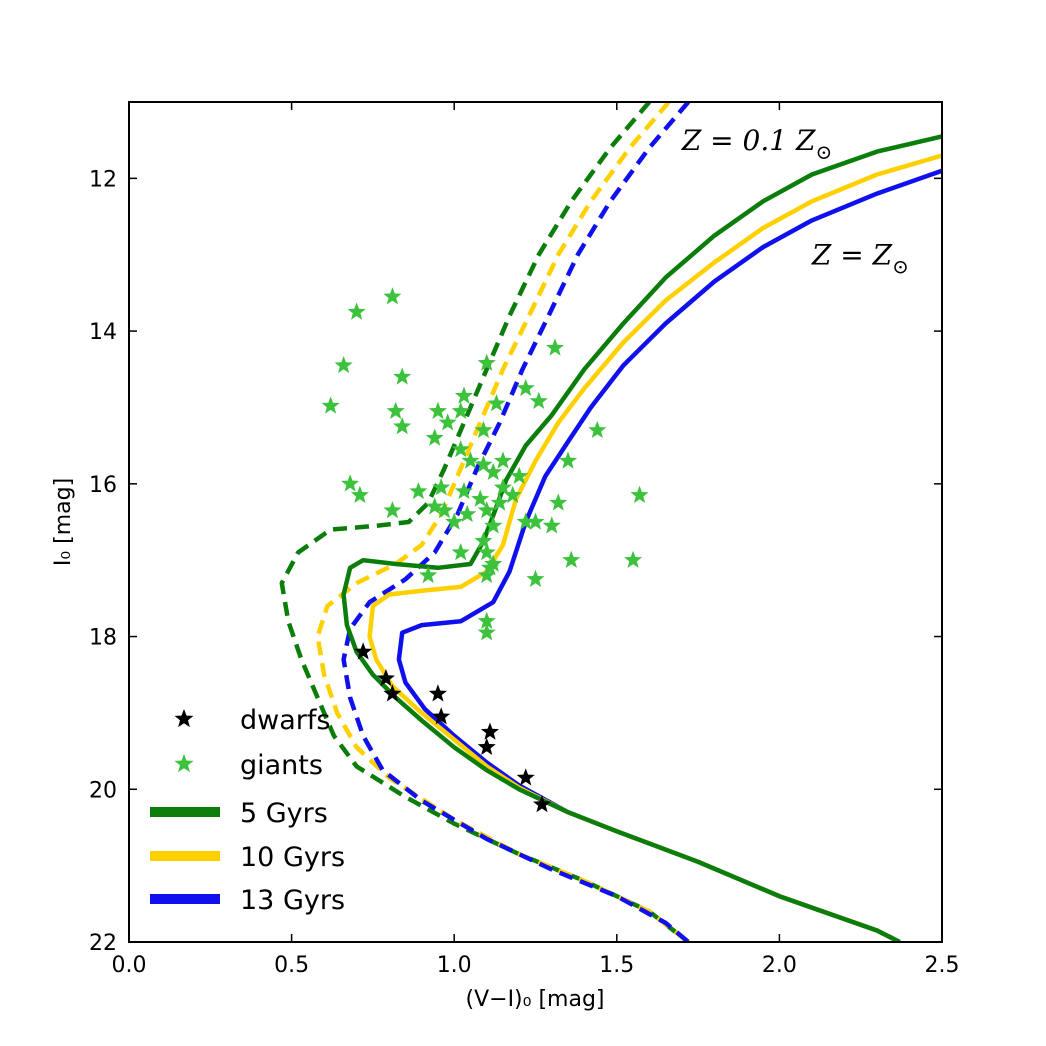 This screenshot has height=1046, width=1046. I want to click on x-tick-label: 2.5, so click(942, 965).